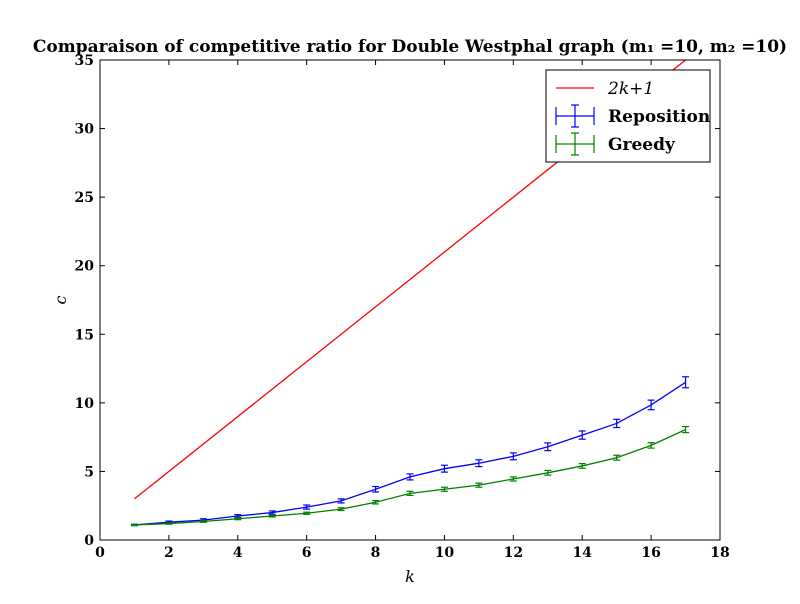 The image size is (800, 604). What do you see at coordinates (238, 553) in the screenshot?
I see `x-tick-label-2: 4` at bounding box center [238, 553].